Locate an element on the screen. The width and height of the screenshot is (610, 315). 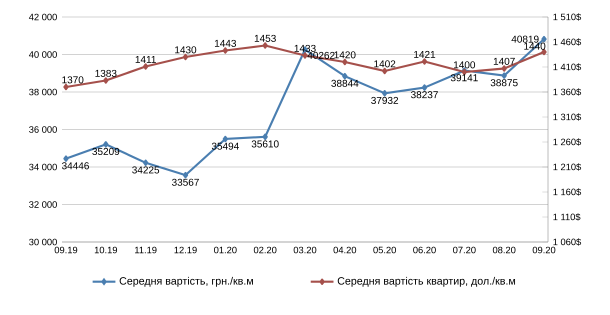
x-tick-label: 10.19 is located at coordinates (106, 250).